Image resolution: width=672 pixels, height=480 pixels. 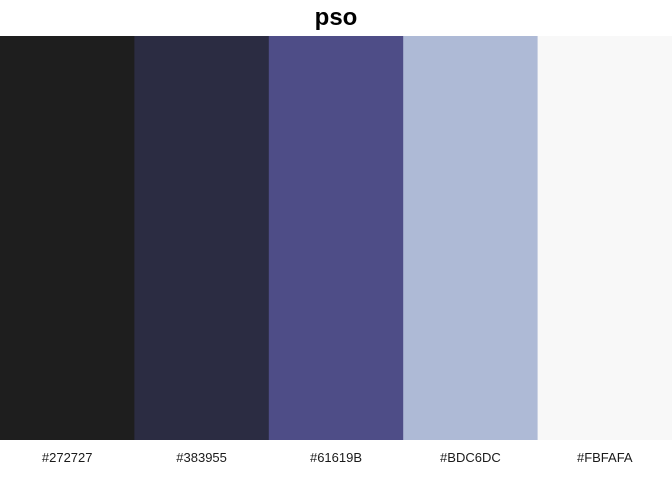 What do you see at coordinates (470, 457) in the screenshot?
I see `swatch-label-4: #BDC6DC` at bounding box center [470, 457].